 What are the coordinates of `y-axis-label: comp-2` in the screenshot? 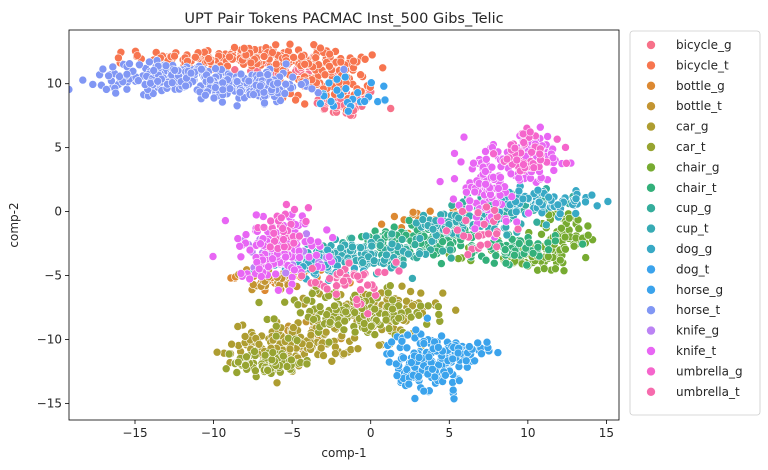 It's located at (14, 224).